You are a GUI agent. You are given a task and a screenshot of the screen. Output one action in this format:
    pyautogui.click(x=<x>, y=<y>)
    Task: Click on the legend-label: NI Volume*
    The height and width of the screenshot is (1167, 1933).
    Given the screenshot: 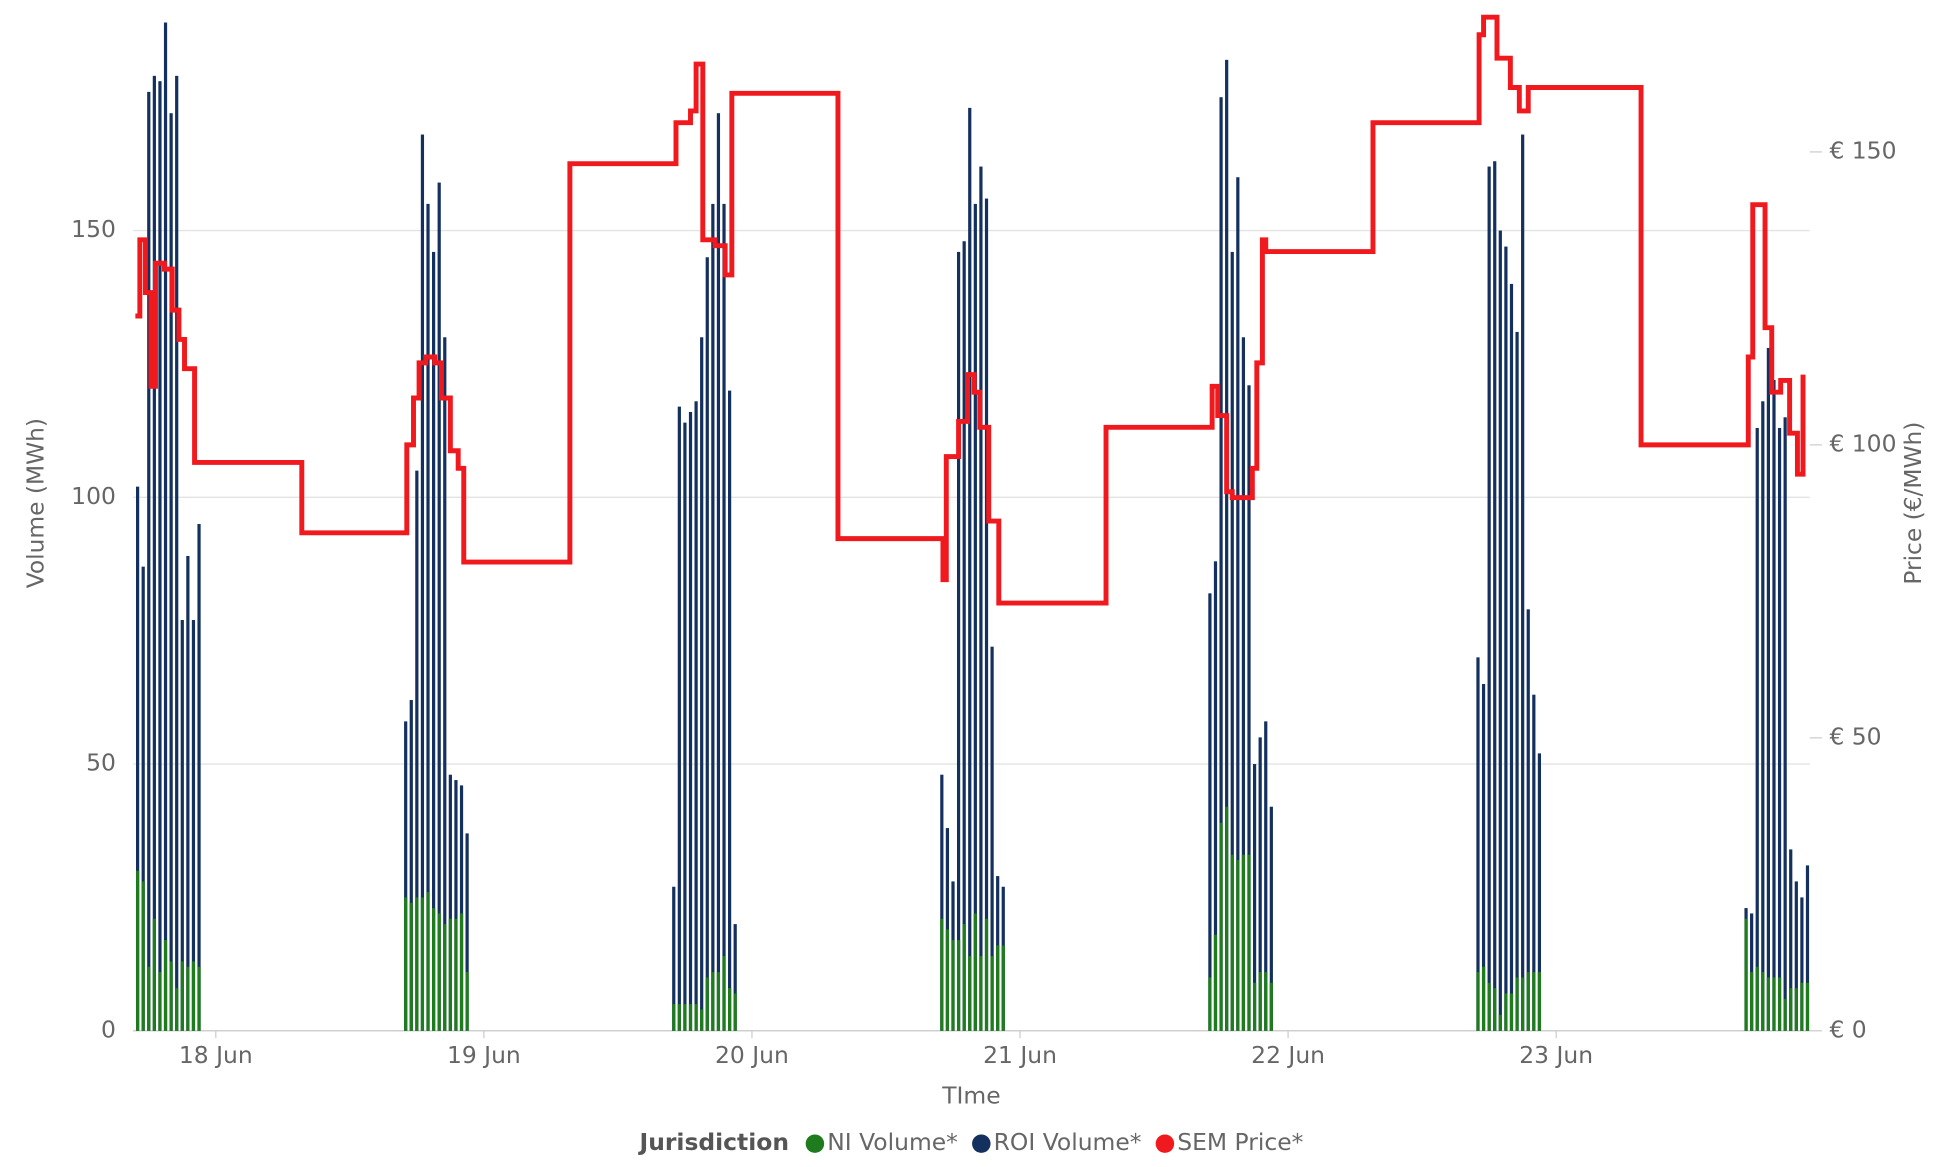 What is the action you would take?
    pyautogui.click(x=892, y=1142)
    